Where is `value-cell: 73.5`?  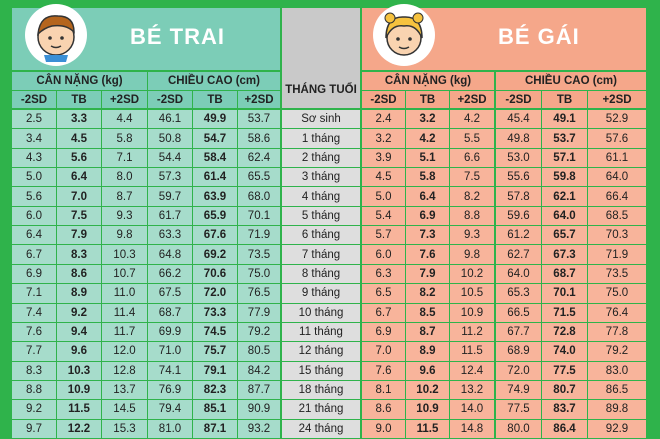
value-cell: 73.5 is located at coordinates (259, 254).